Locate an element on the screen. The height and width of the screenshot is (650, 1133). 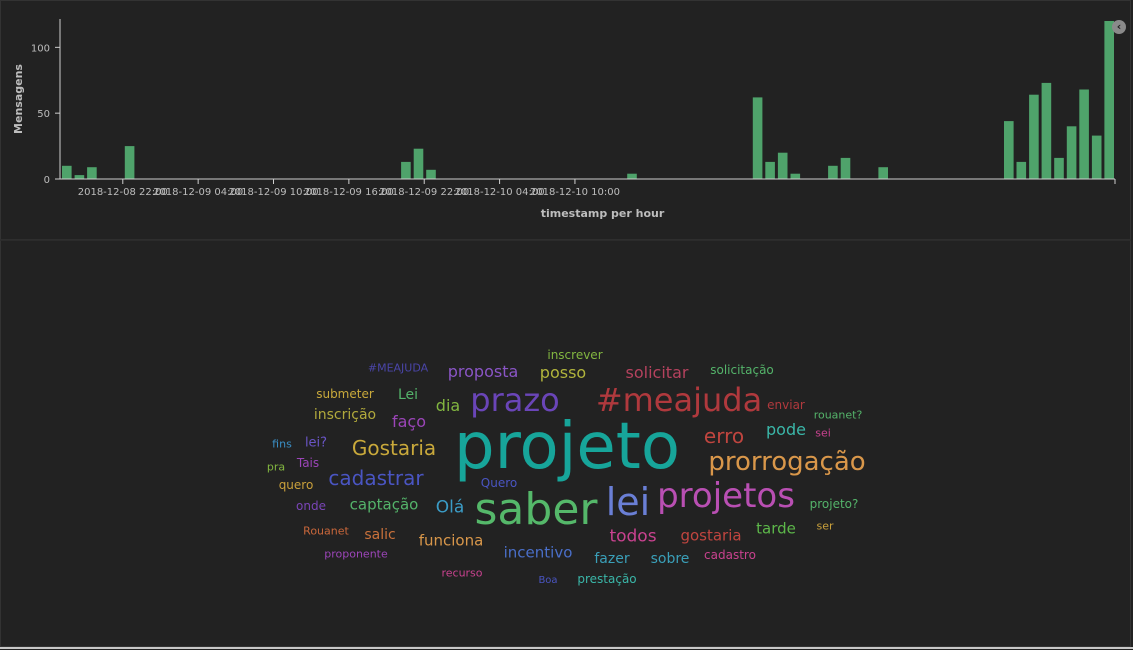
y-axis-title: Mensagens is located at coordinates (18, 99).